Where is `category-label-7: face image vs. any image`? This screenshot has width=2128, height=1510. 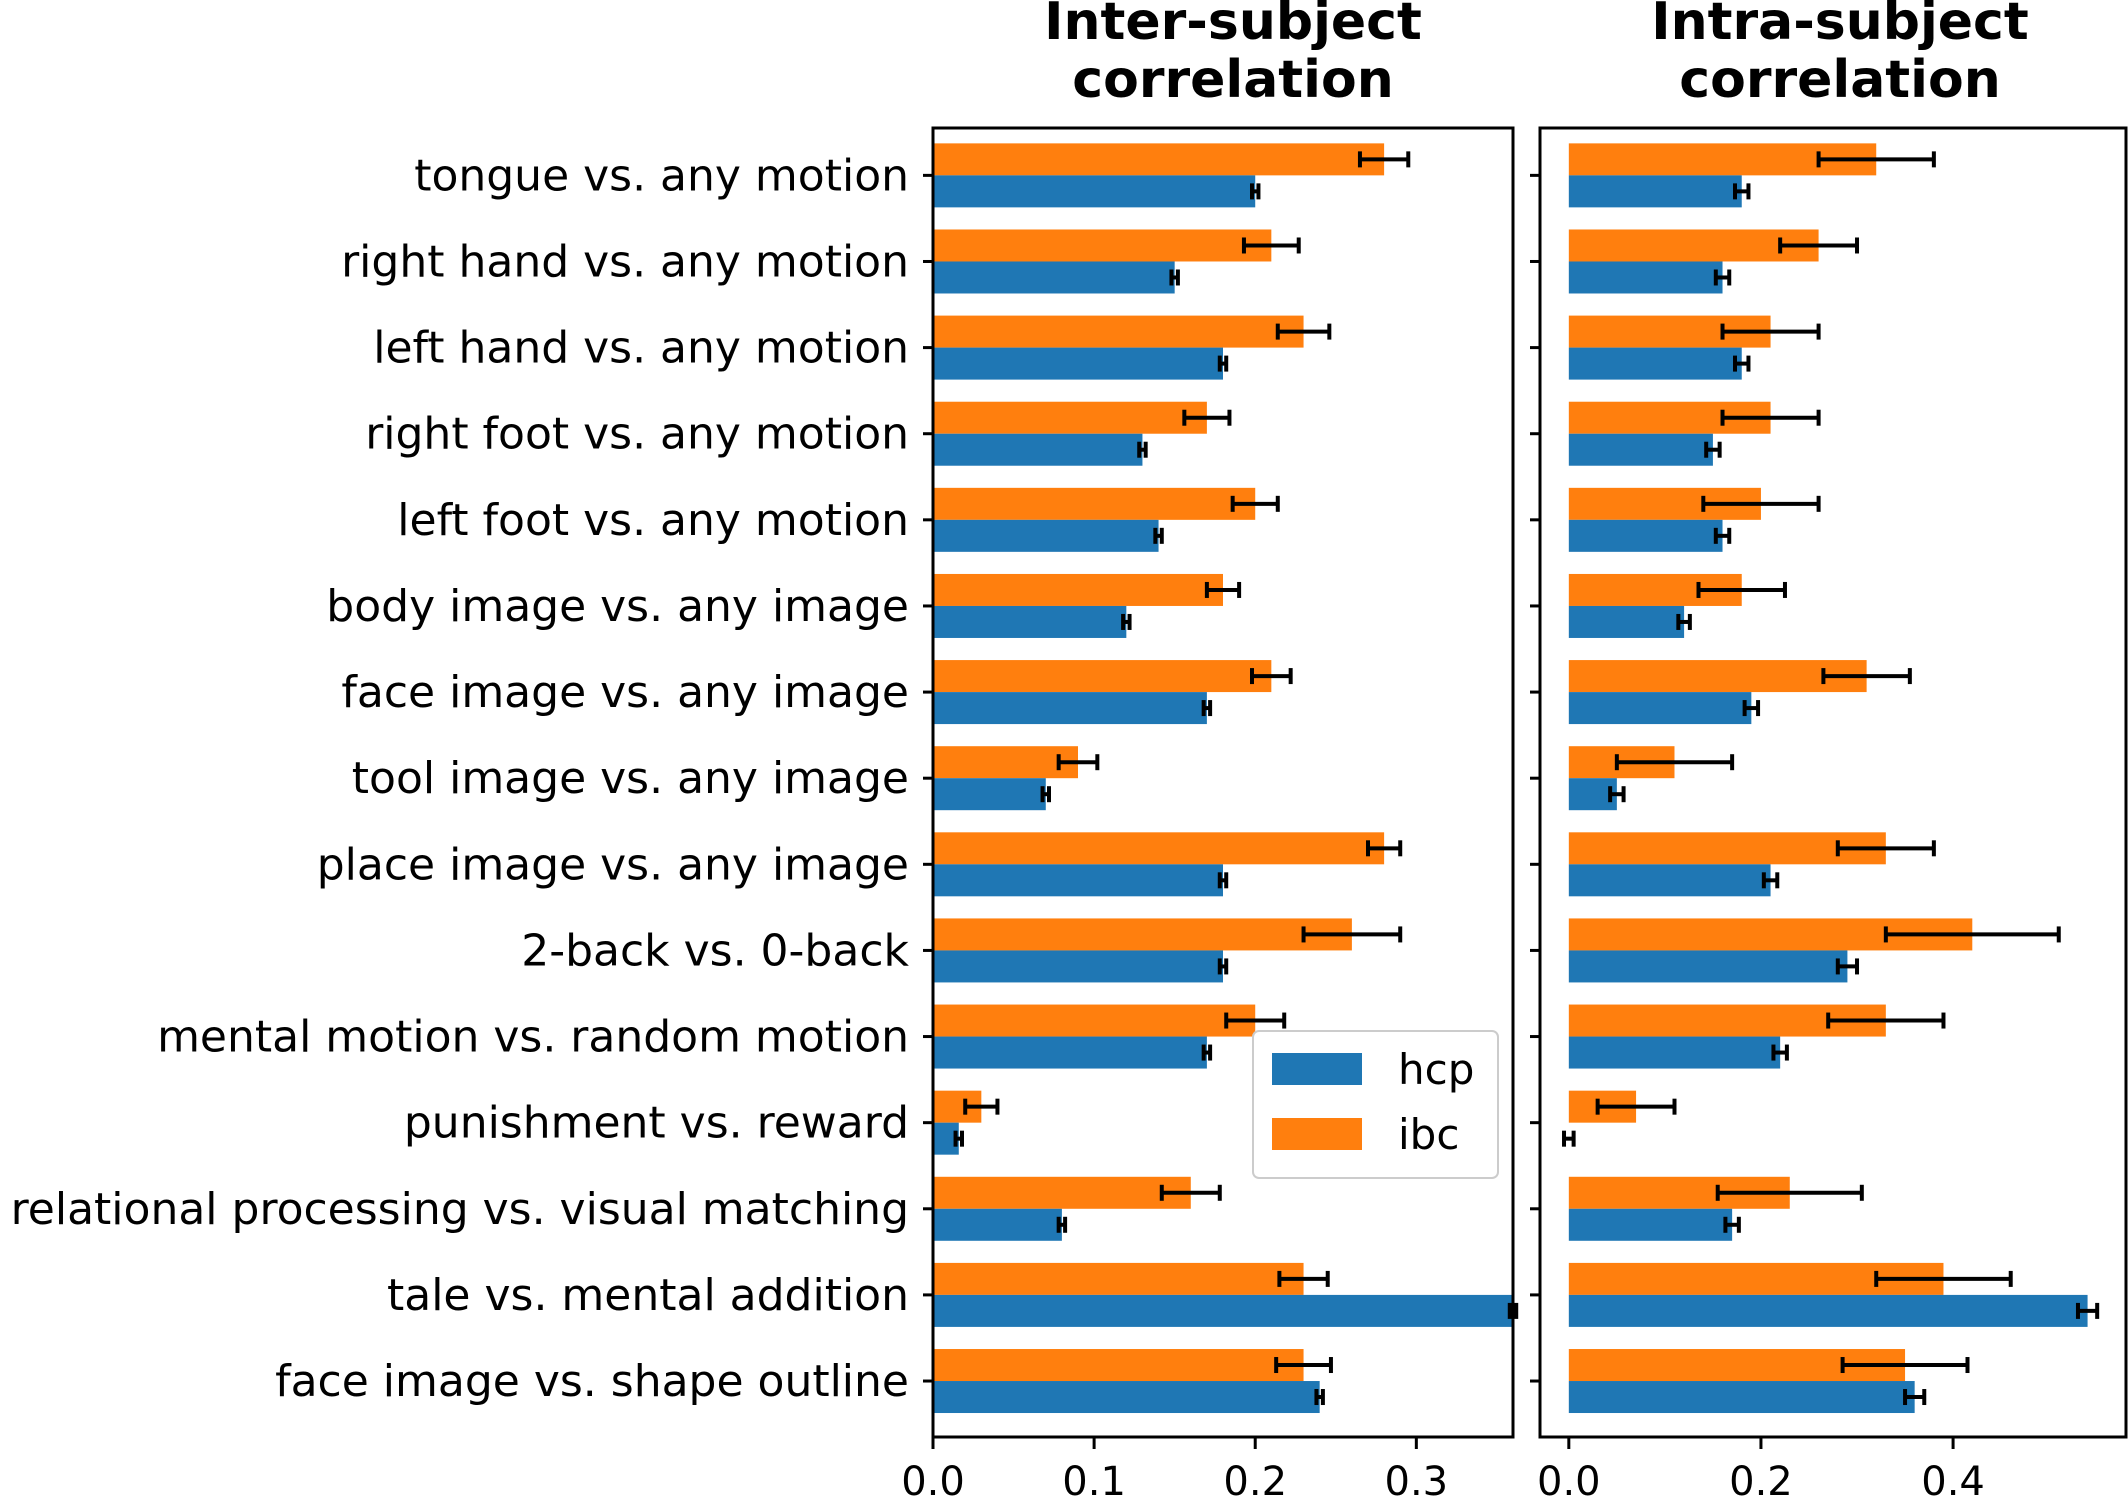 category-label-7: face image vs. any image is located at coordinates (625, 692).